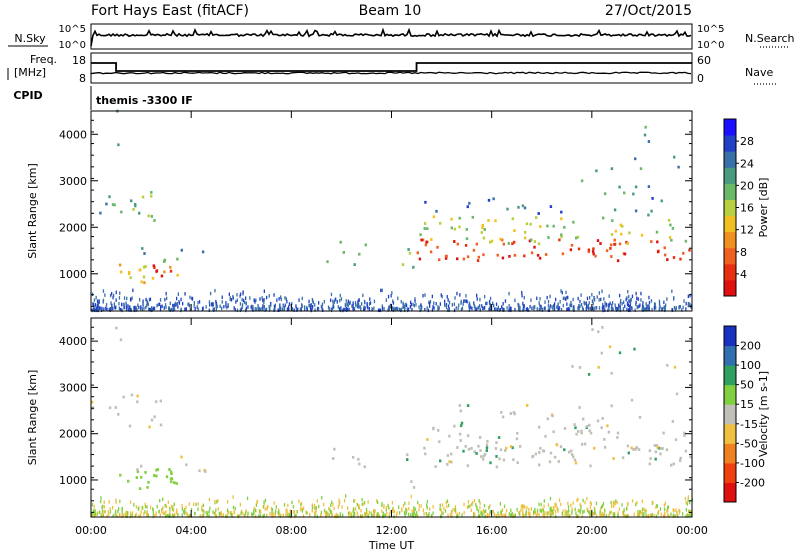 The height and width of the screenshot is (554, 800). What do you see at coordinates (747, 404) in the screenshot?
I see `velocity-colorbar-tick-label: 15` at bounding box center [747, 404].